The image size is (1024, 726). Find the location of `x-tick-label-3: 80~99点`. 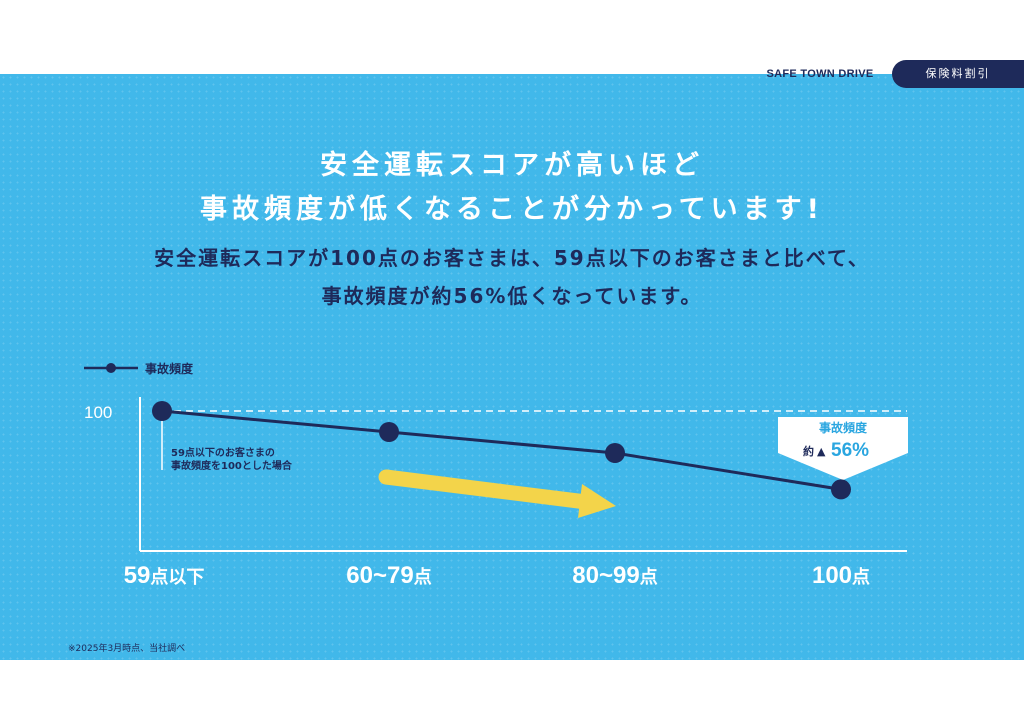

x-tick-label-3: 80~99点 is located at coordinates (614, 575).